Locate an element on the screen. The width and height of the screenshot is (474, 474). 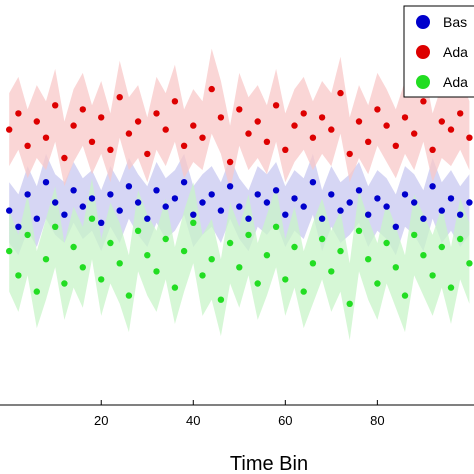
x-tick-label: 40 is located at coordinates (193, 420).